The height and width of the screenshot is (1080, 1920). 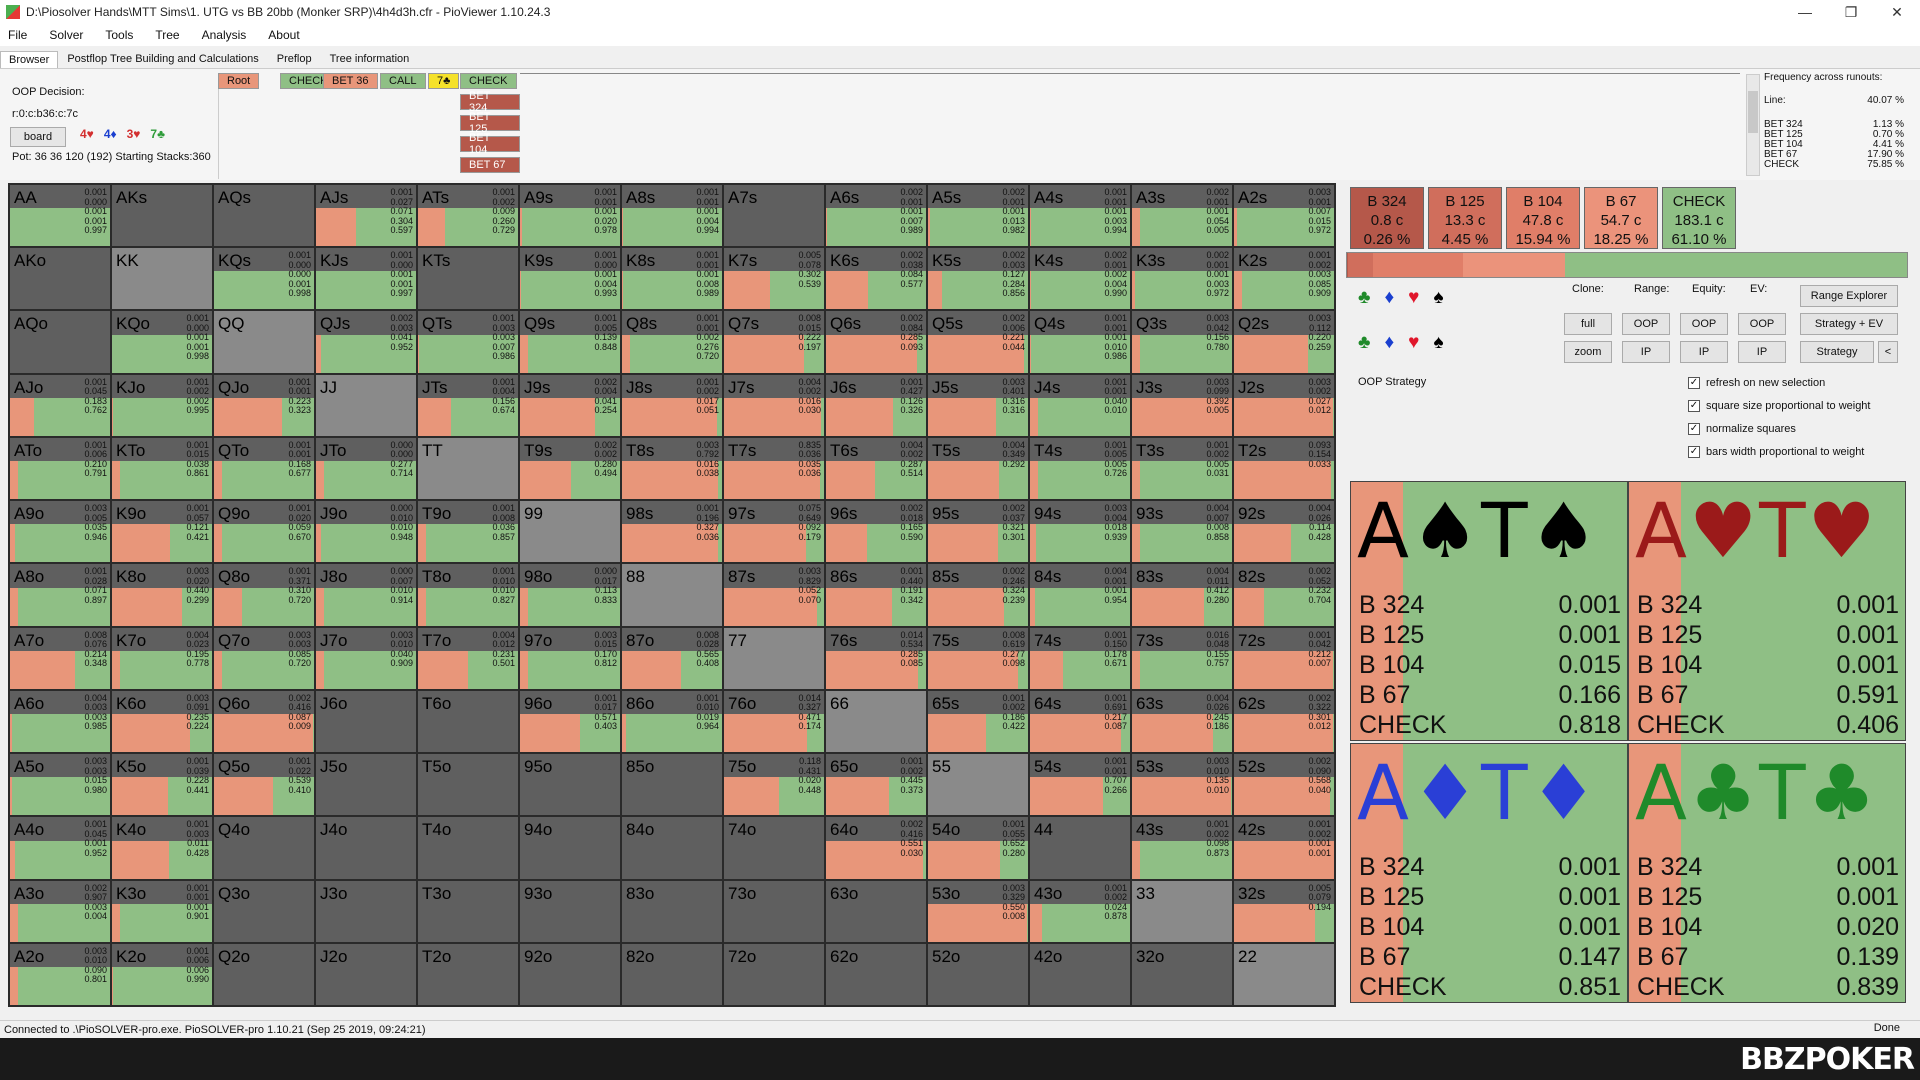 I want to click on range-cell: 0.016 0.048 0.155 0.757 73s, so click(x=1182, y=658).